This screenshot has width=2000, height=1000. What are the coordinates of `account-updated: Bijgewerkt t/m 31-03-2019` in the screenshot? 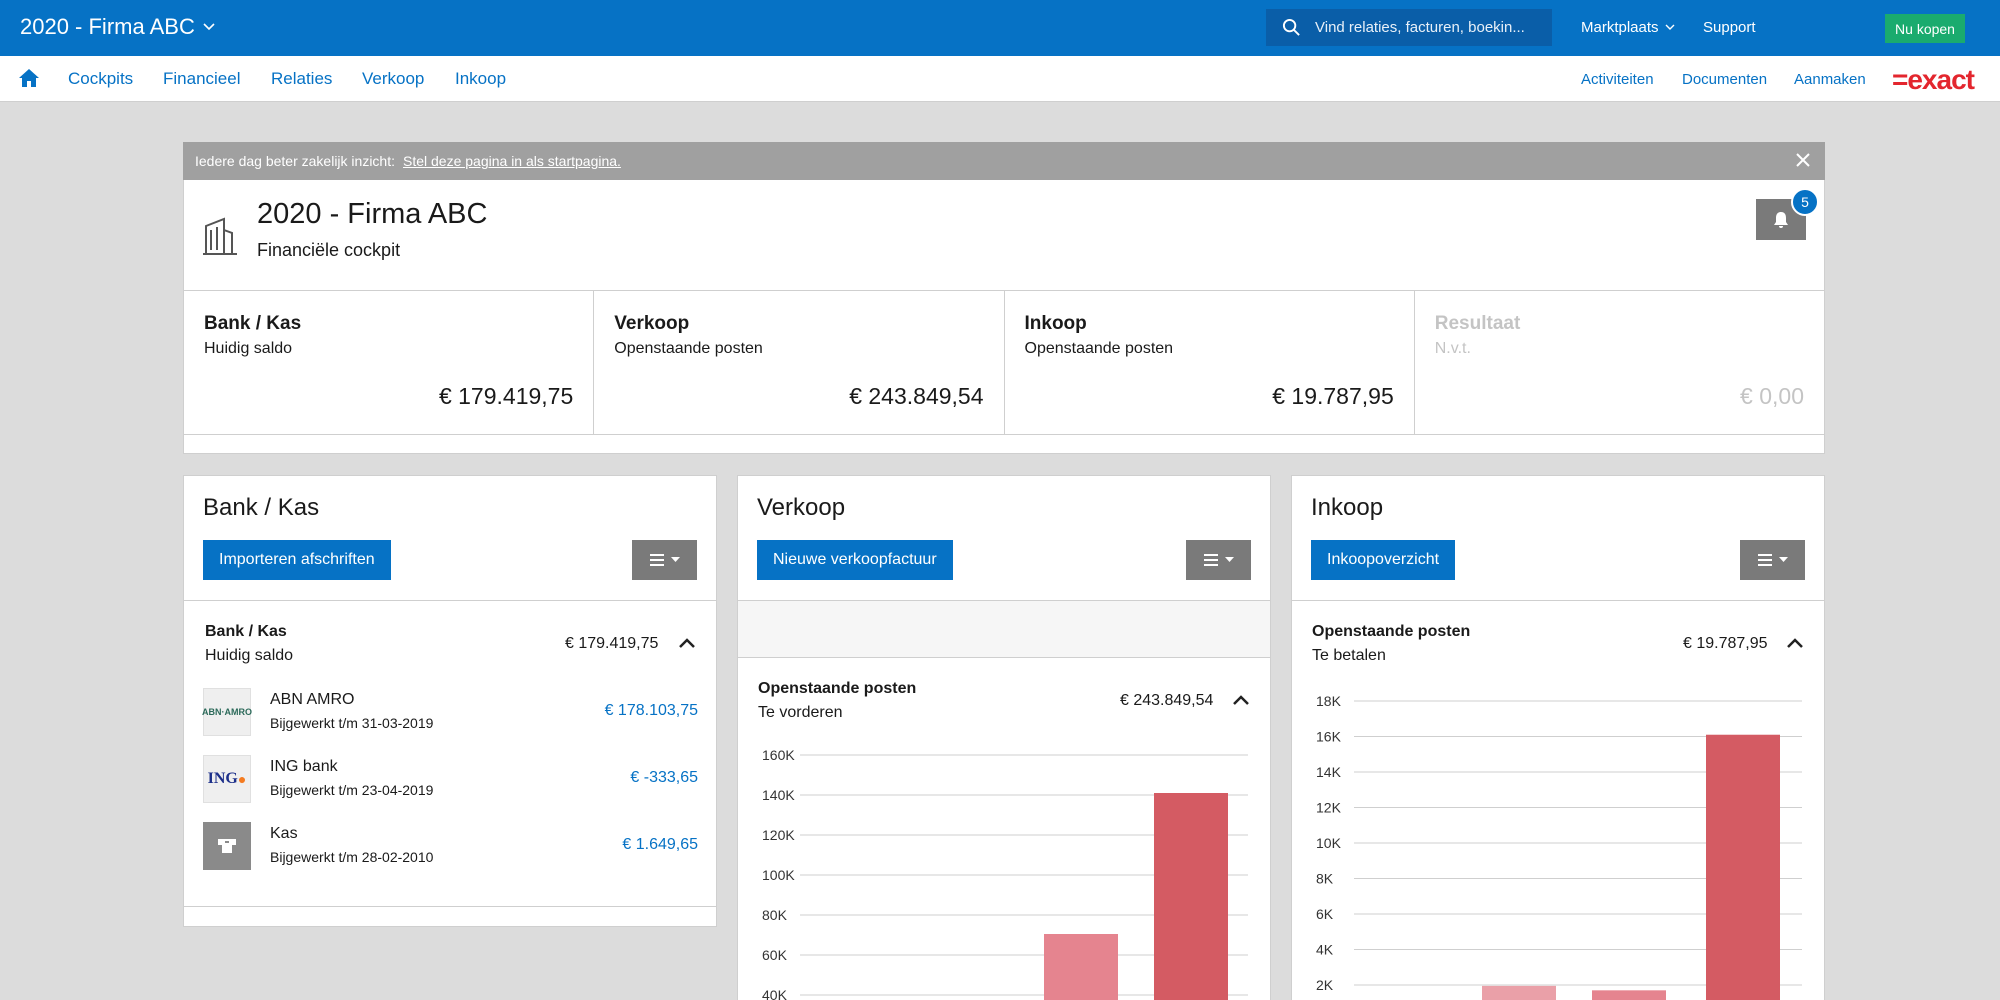 It's located at (352, 723).